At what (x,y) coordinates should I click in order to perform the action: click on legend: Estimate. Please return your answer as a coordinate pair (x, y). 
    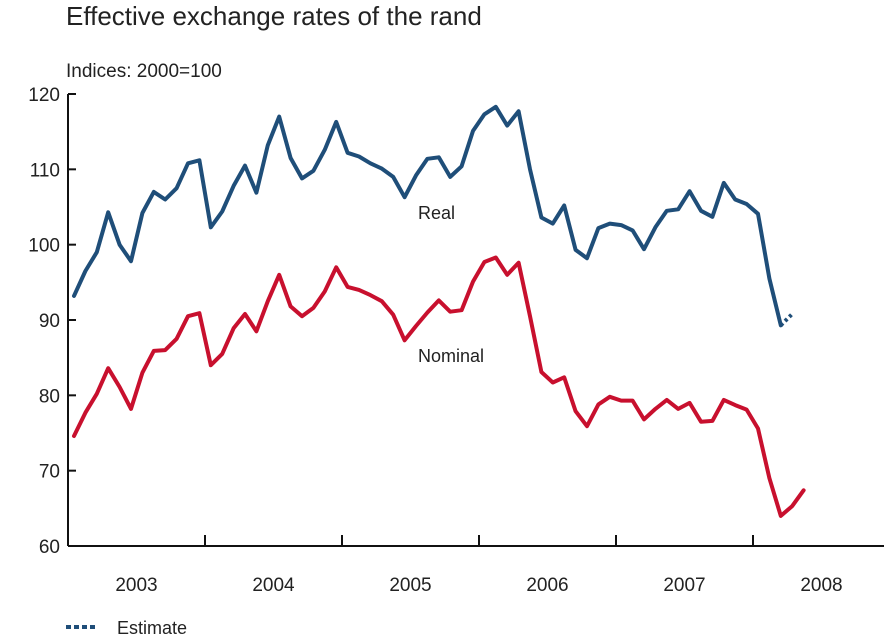
    Looking at the image, I should click on (126, 628).